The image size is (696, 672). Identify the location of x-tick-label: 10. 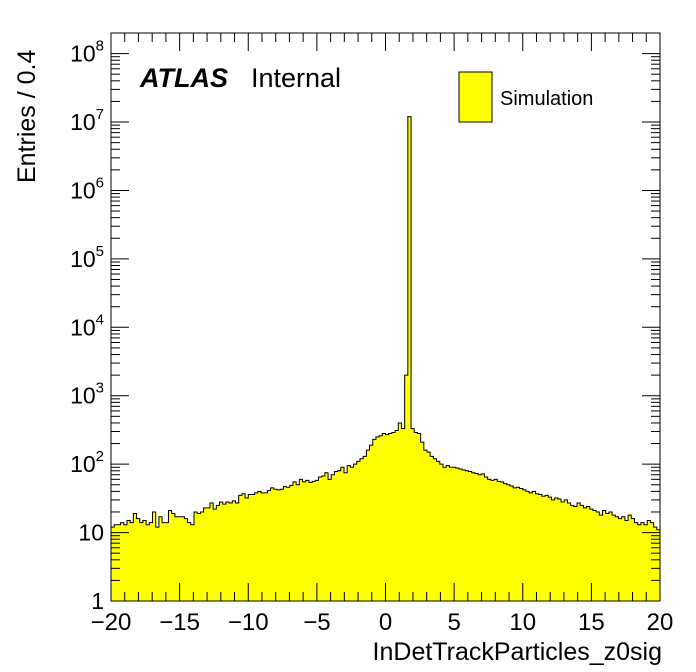
(522, 622).